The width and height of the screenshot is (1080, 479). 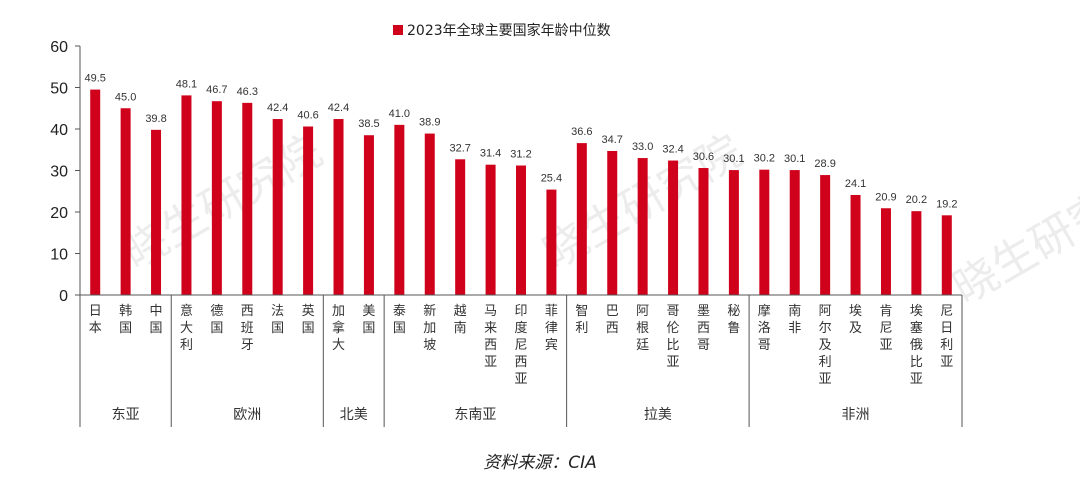 I want to click on x-category-label: 肯尼亚, so click(x=885, y=328).